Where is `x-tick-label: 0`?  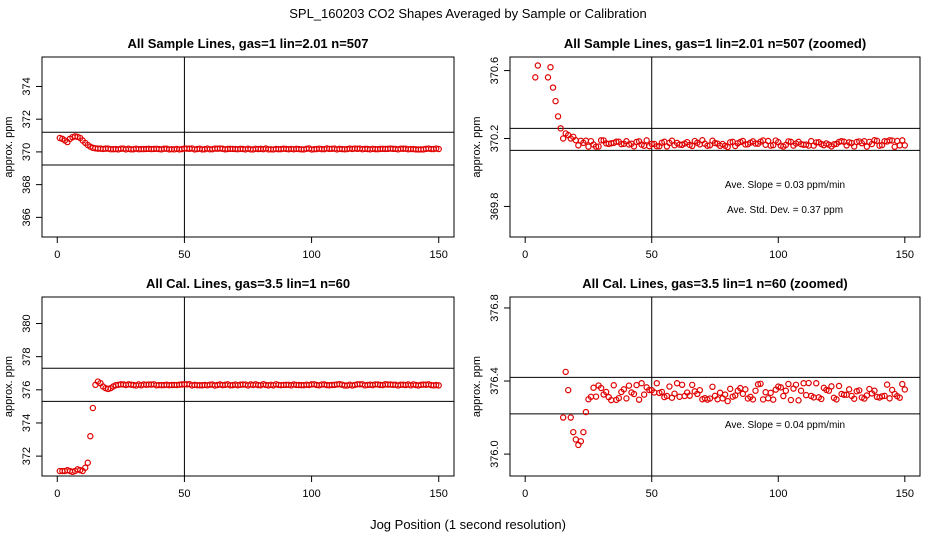
x-tick-label: 0 is located at coordinates (525, 255).